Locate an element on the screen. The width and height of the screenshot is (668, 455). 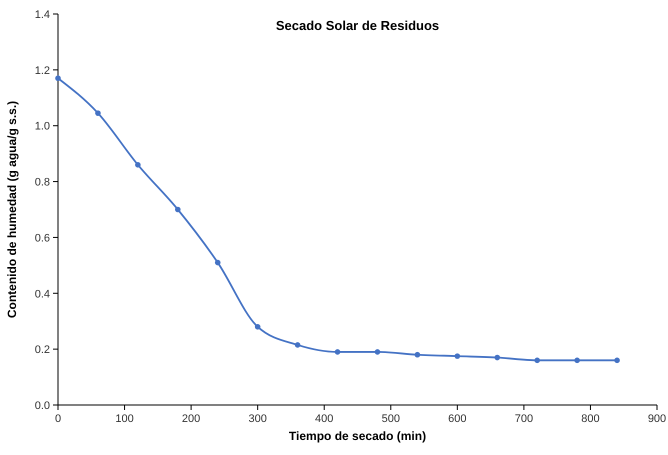
x-axis-title: Tiempo de secado (min) is located at coordinates (357, 436).